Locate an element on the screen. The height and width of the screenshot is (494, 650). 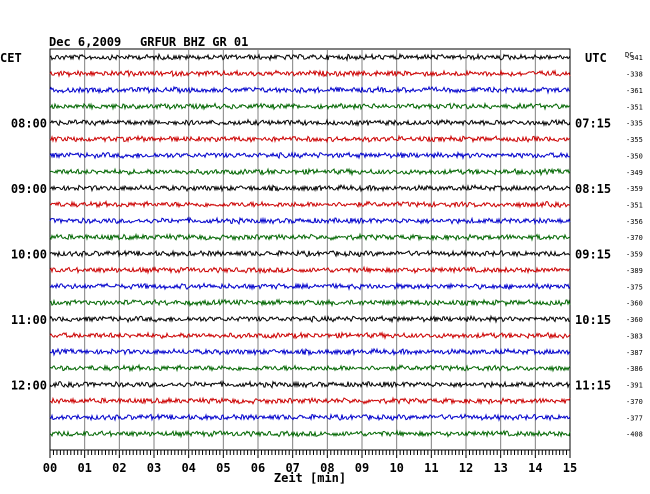
right-hour-label: 10:15 is located at coordinates (593, 320).